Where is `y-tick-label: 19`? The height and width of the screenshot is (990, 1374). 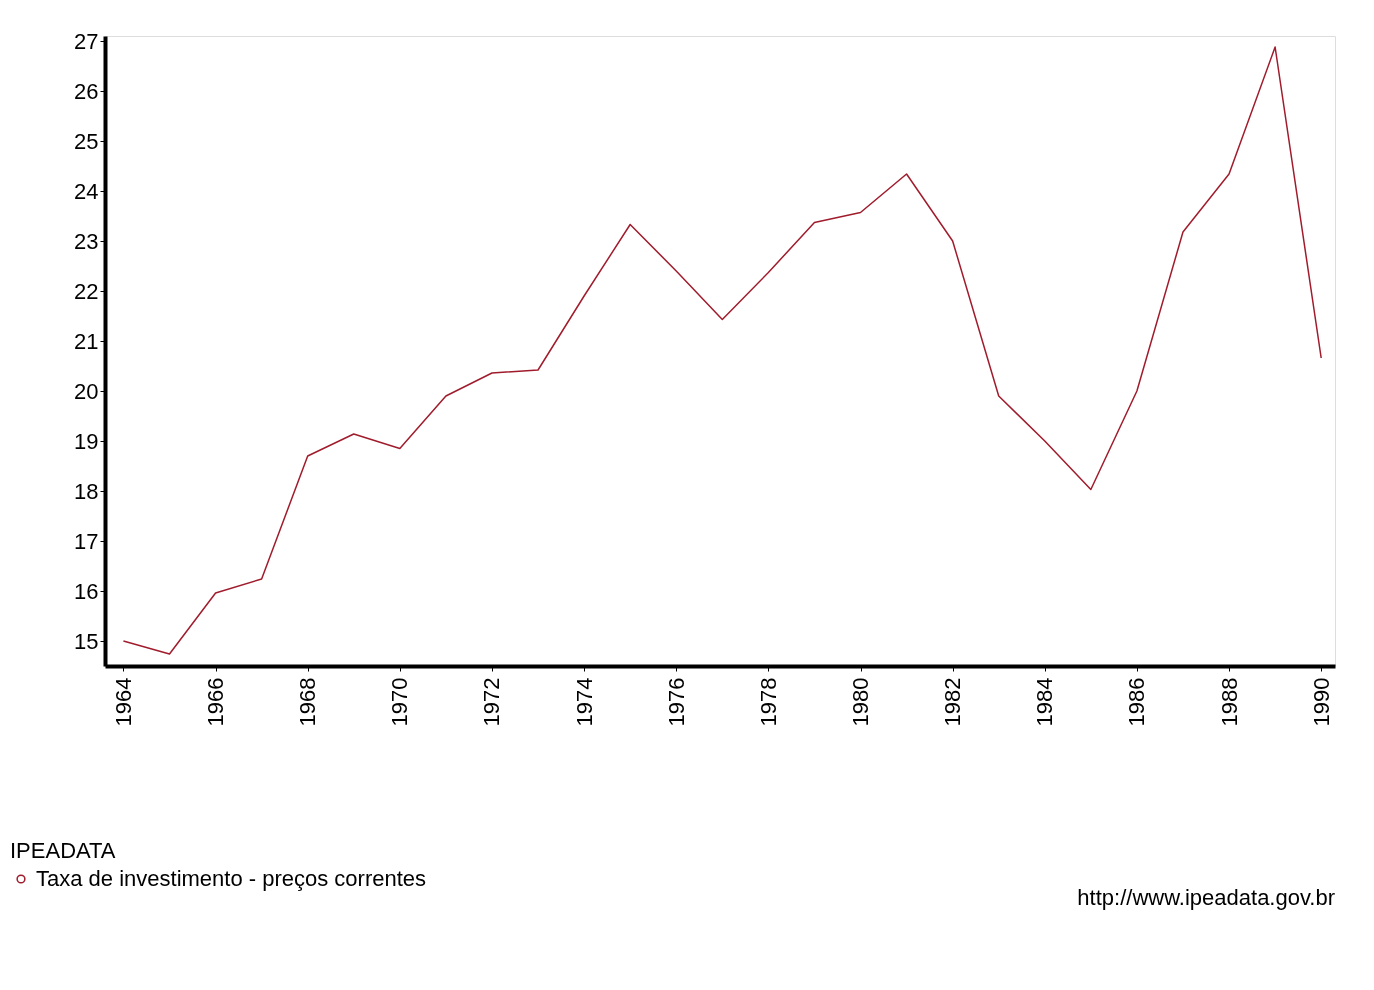 y-tick-label: 19 is located at coordinates (86, 441).